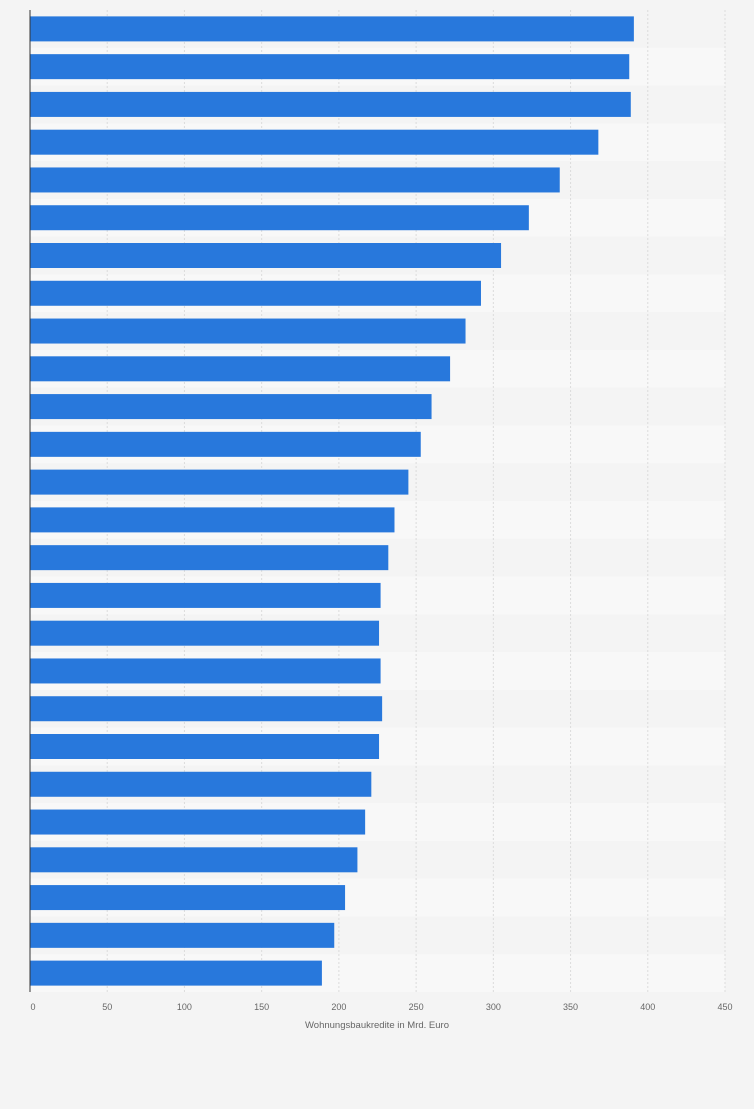  Describe the element at coordinates (570, 1007) in the screenshot. I see `x-tick-label: 350` at that location.